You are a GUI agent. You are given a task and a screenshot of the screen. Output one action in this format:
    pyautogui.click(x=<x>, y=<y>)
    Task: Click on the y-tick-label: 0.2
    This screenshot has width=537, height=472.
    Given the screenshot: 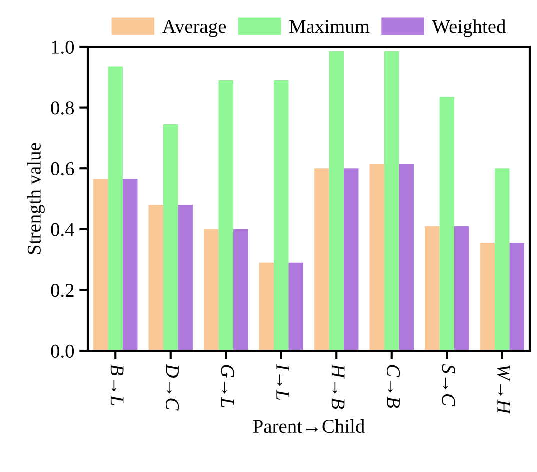 What is the action you would take?
    pyautogui.click(x=62, y=291)
    